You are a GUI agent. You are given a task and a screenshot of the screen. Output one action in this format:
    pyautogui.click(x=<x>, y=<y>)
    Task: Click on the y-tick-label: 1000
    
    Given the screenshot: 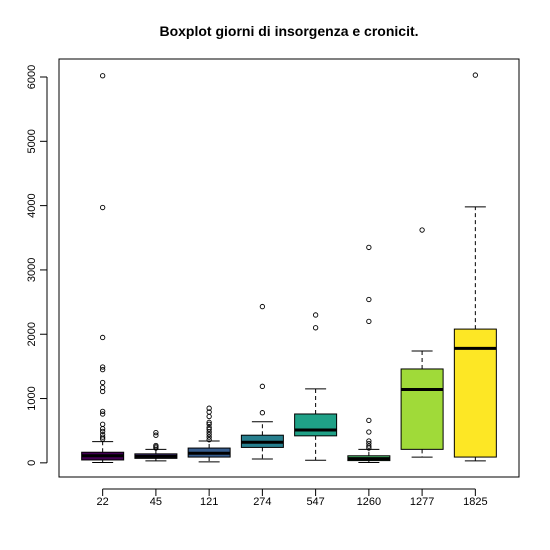 What is the action you would take?
    pyautogui.click(x=32, y=398)
    